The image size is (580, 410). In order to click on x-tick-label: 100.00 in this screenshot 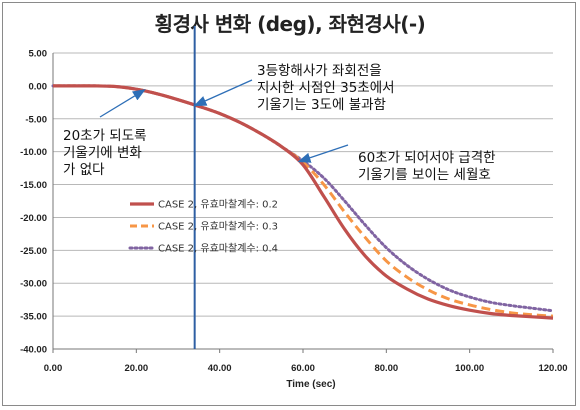, I will do `click(469, 368)`.